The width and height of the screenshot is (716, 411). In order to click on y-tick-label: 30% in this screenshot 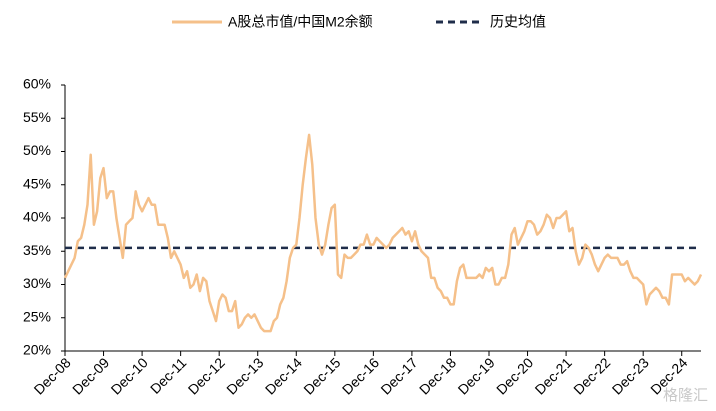, I will do `click(37, 283)`.